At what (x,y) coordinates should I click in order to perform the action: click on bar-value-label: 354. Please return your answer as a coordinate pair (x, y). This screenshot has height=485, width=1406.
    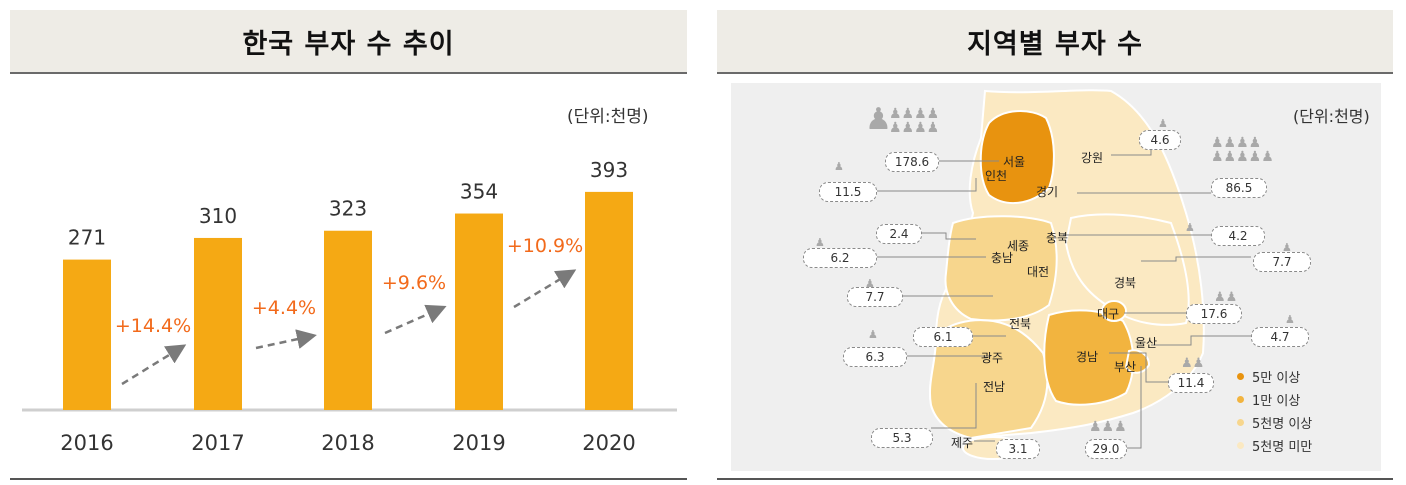
    Looking at the image, I should click on (479, 192).